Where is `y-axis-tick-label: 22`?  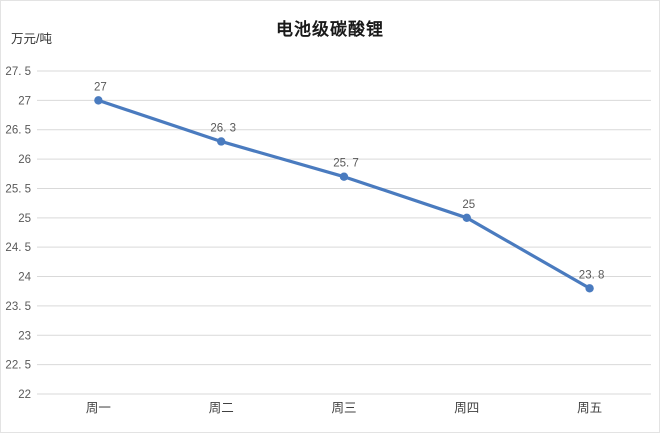 y-axis-tick-label: 22 is located at coordinates (24, 395).